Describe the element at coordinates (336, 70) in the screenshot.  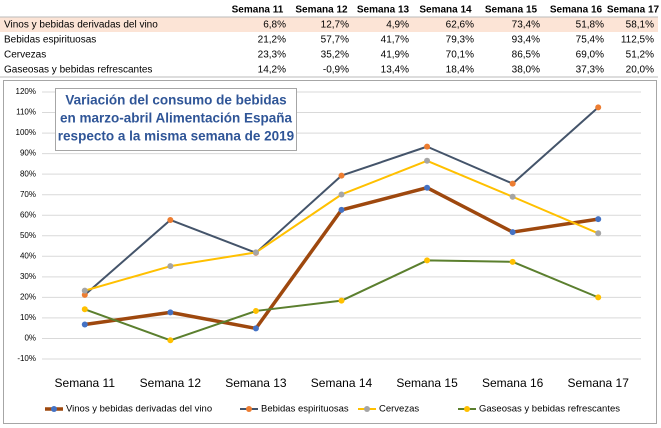
I see `table-cell: -0,9%` at that location.